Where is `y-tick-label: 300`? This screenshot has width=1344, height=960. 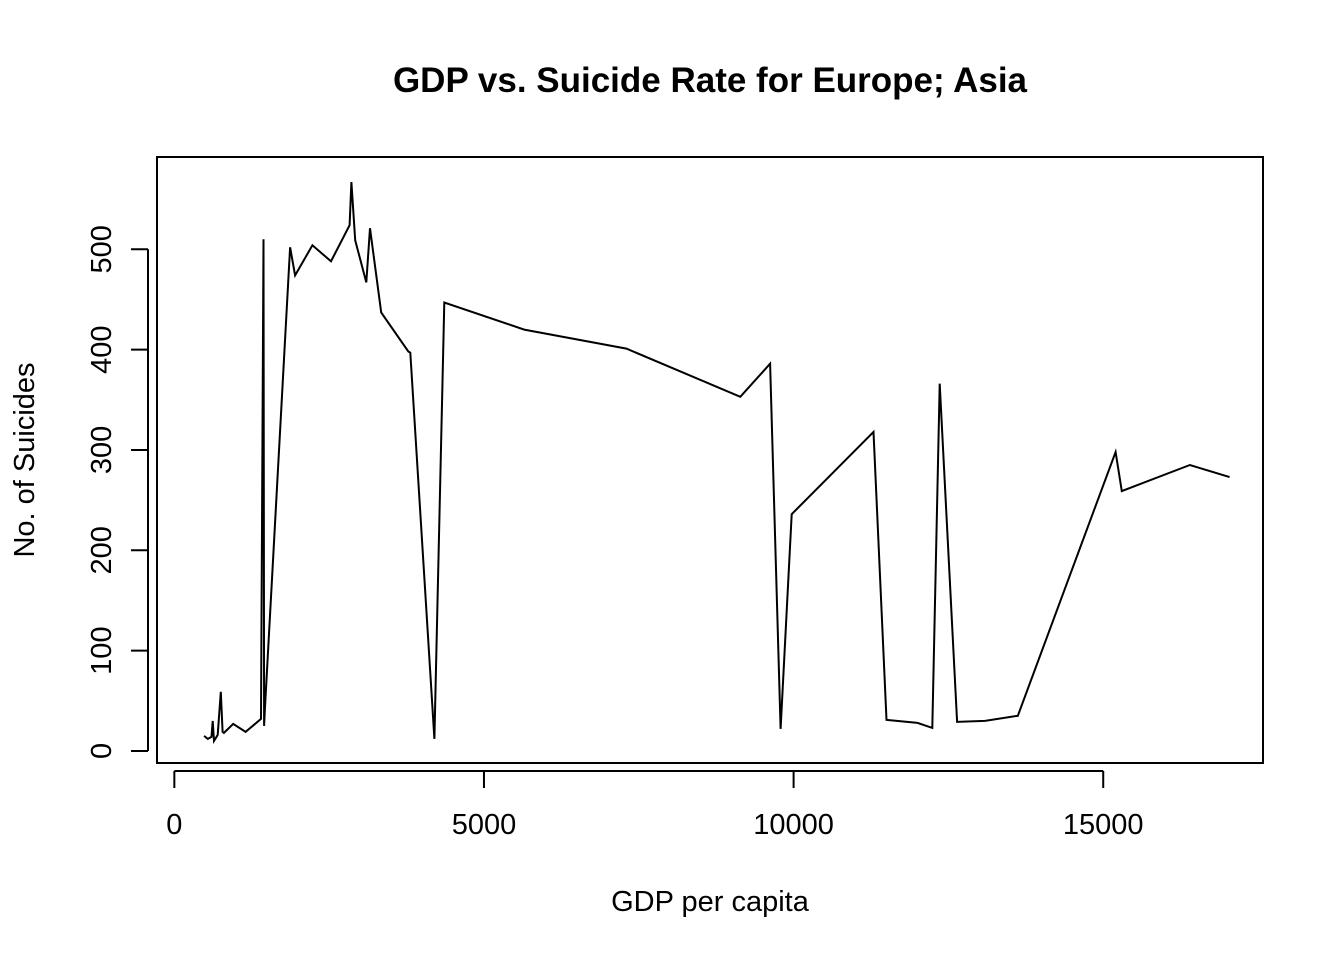
y-tick-label: 300 is located at coordinates (102, 450).